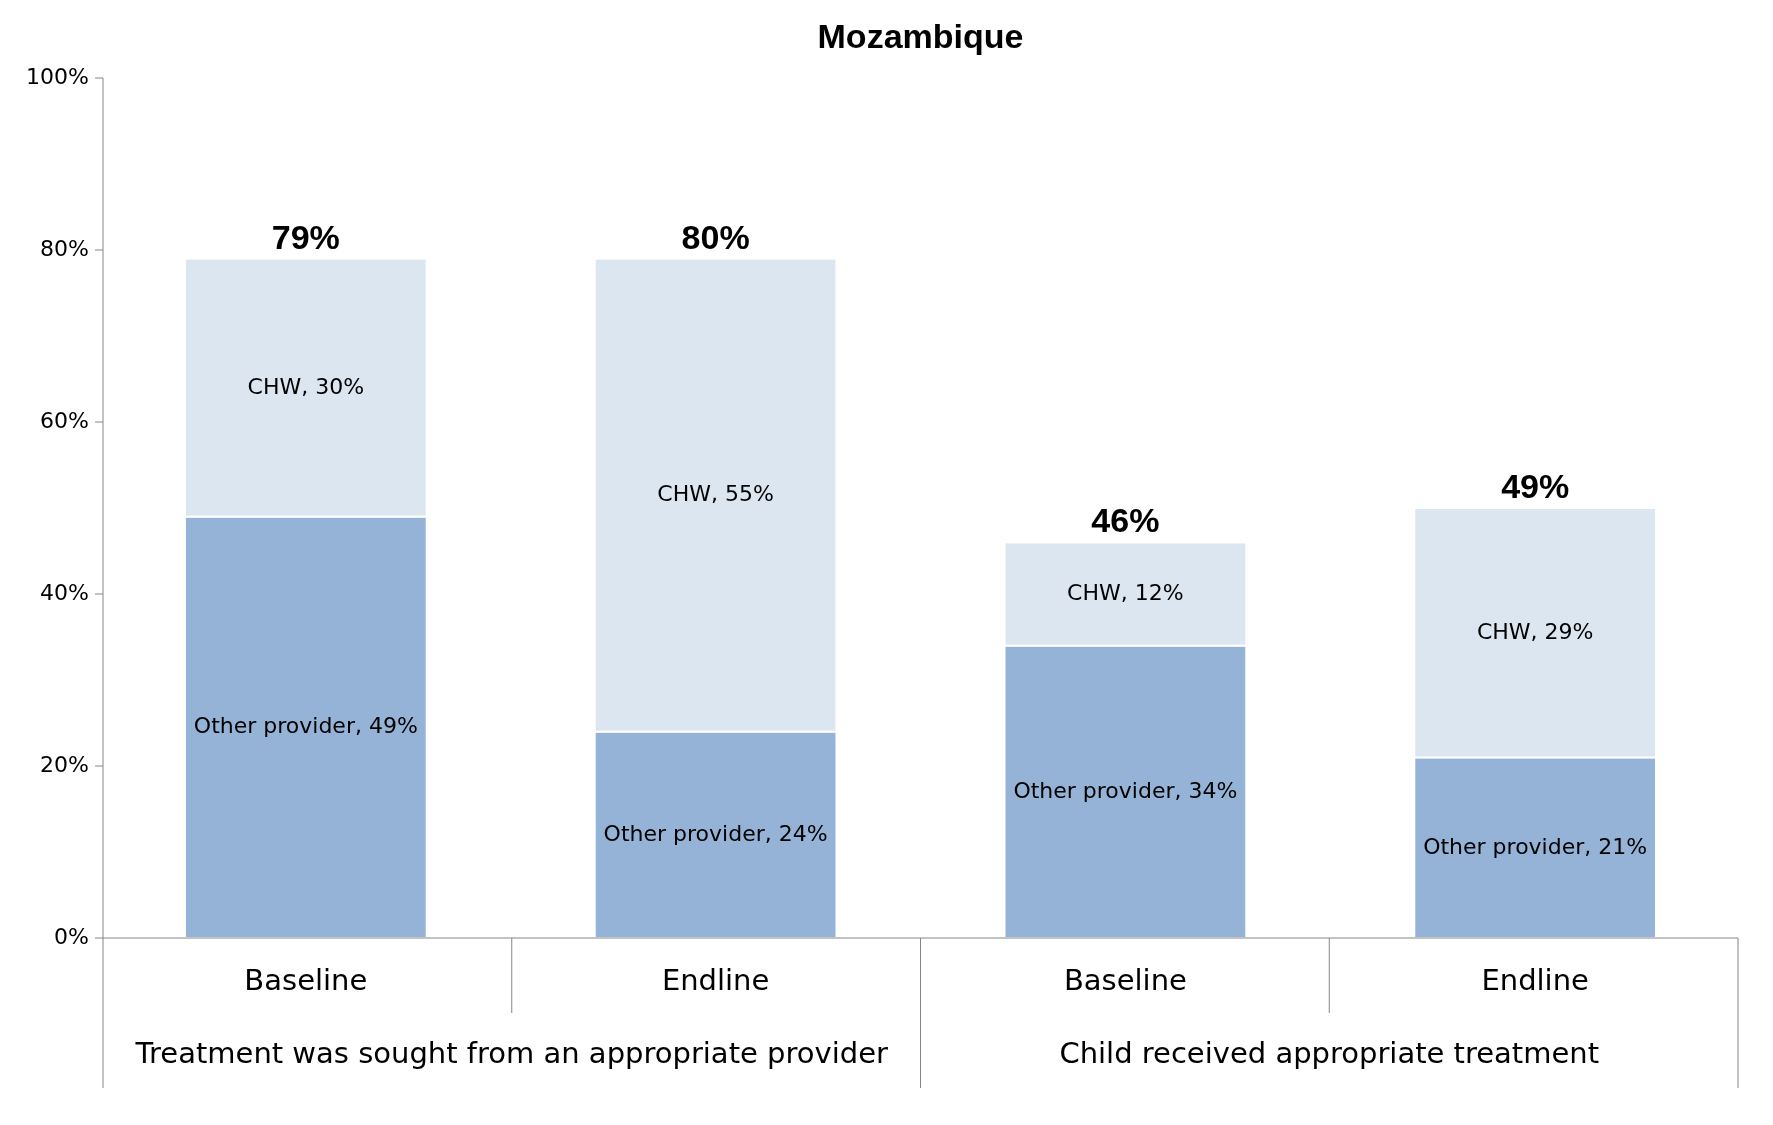 The image size is (1773, 1125). Describe the element at coordinates (1125, 520) in the screenshot. I see `total-label: 46%` at that location.